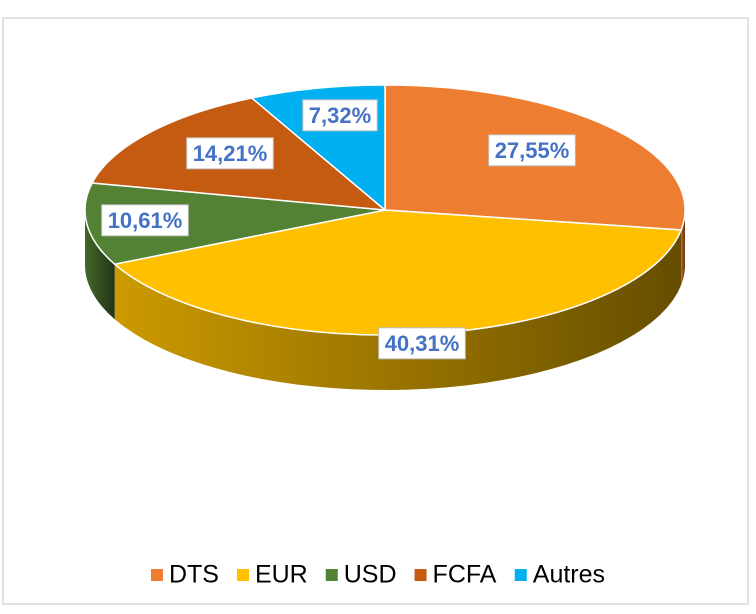  I want to click on data-label: 40,31%, so click(422, 343).